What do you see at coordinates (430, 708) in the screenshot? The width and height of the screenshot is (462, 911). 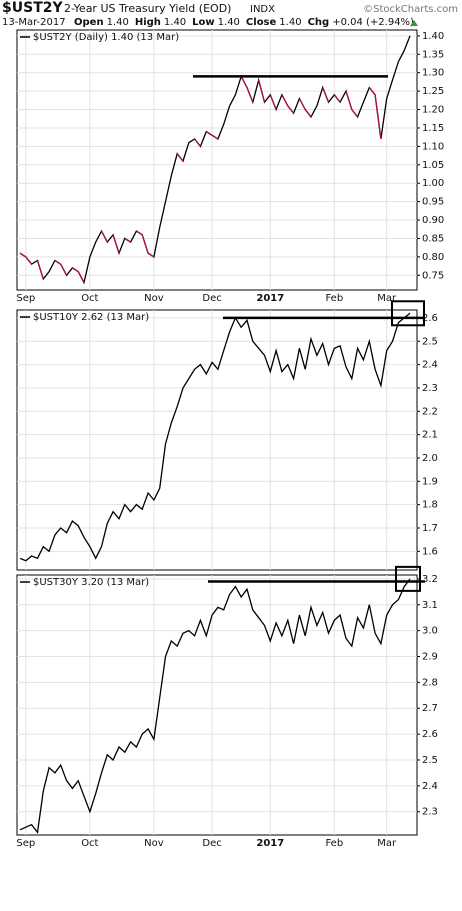 I see `y-tick-label: 2.7` at bounding box center [430, 708].